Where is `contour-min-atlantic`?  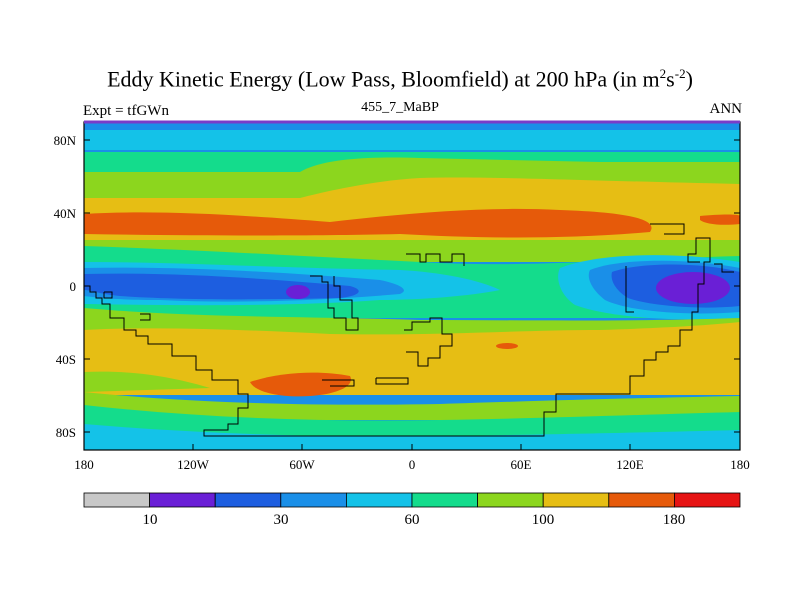
contour-min-atlantic is located at coordinates (298, 292).